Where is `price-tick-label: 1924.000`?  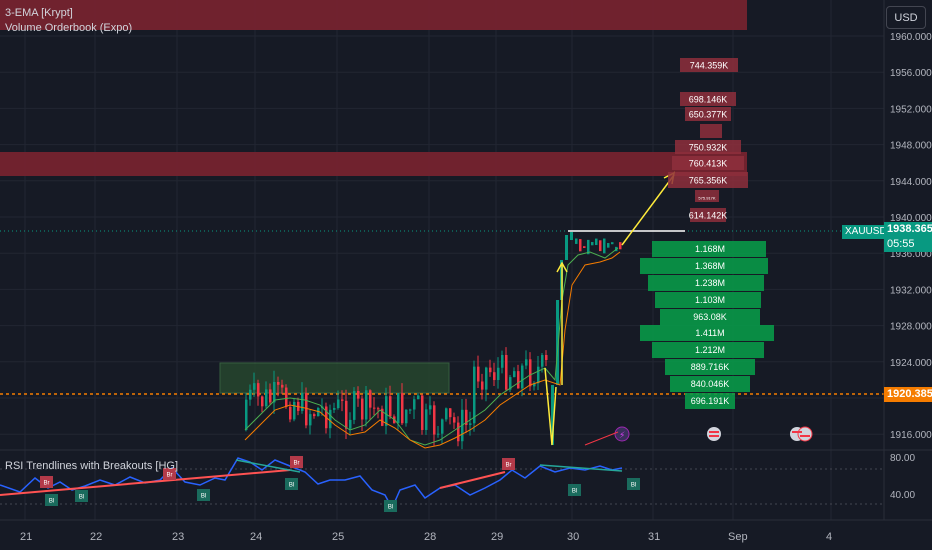 price-tick-label: 1924.000 is located at coordinates (911, 363).